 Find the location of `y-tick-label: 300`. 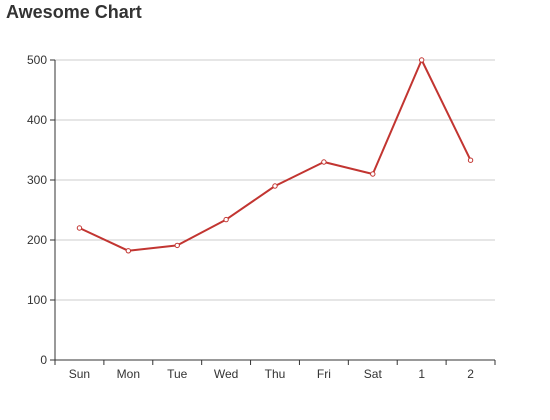

y-tick-label: 300 is located at coordinates (37, 180).